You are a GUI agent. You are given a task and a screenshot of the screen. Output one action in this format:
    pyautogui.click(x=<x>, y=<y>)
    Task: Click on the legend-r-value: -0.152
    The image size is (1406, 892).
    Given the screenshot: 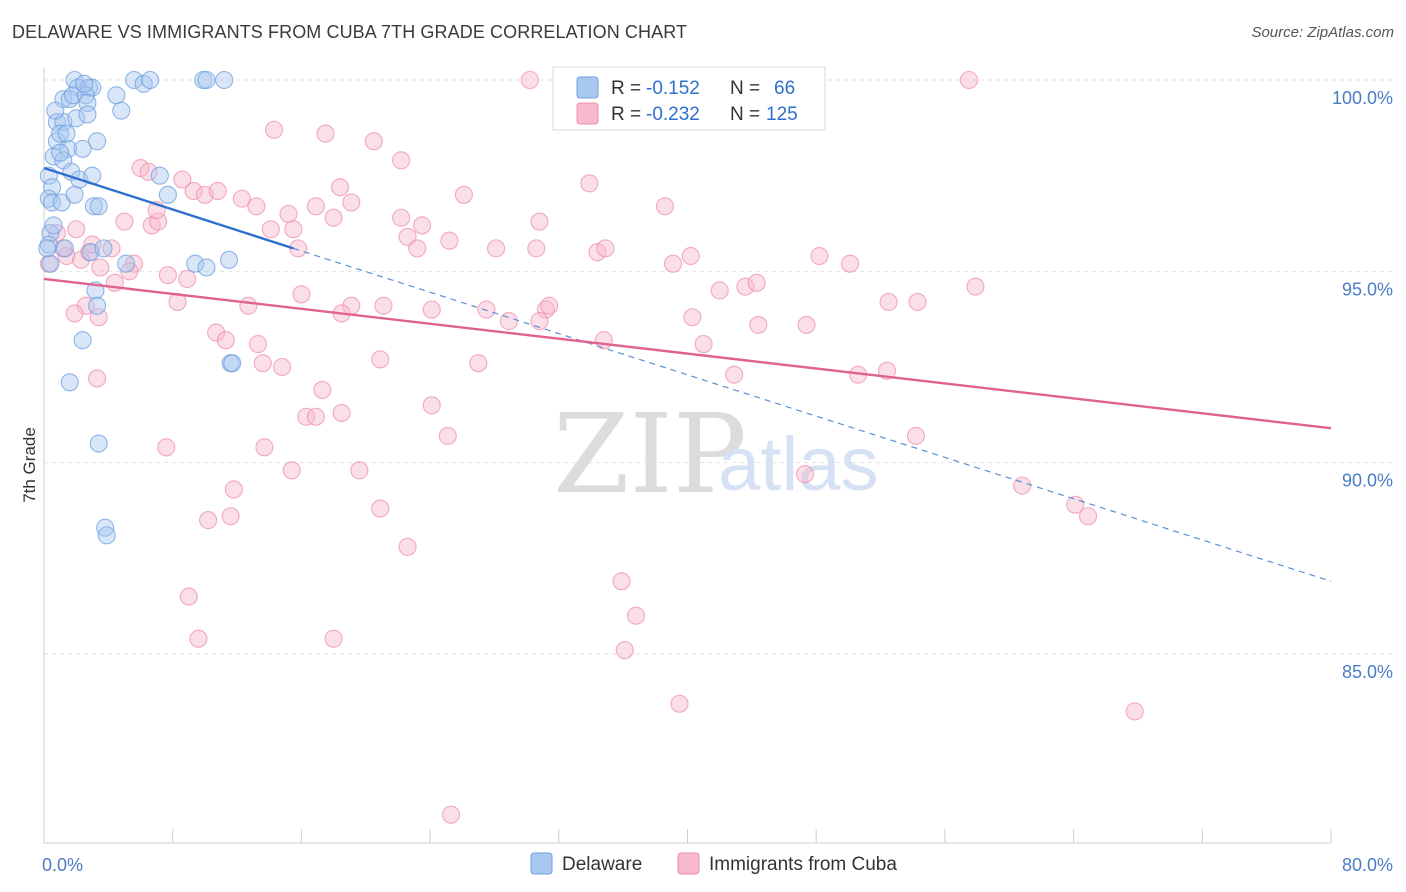 What is the action you would take?
    pyautogui.click(x=673, y=88)
    